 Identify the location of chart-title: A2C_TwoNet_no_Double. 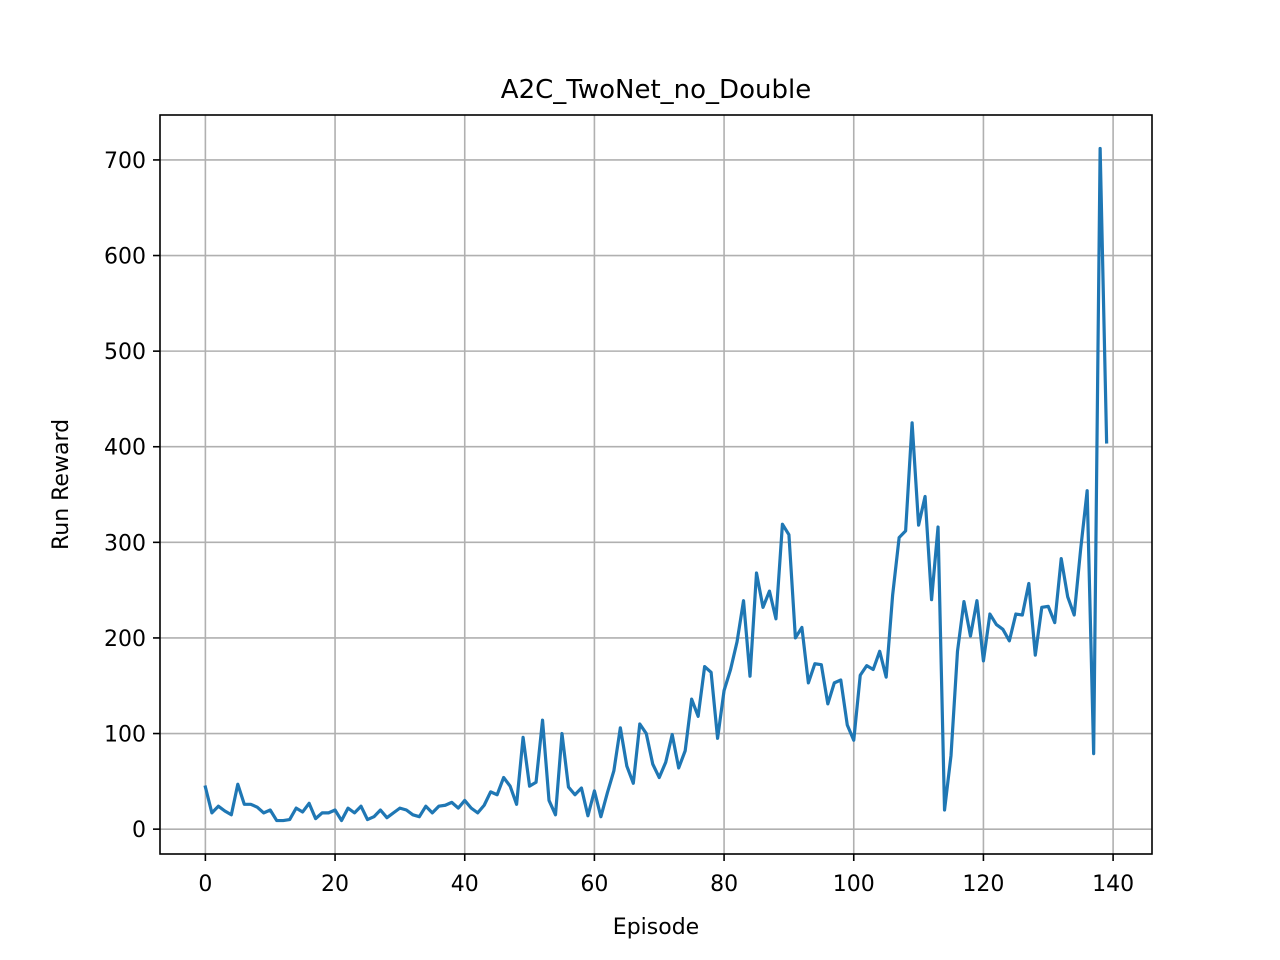
(656, 90).